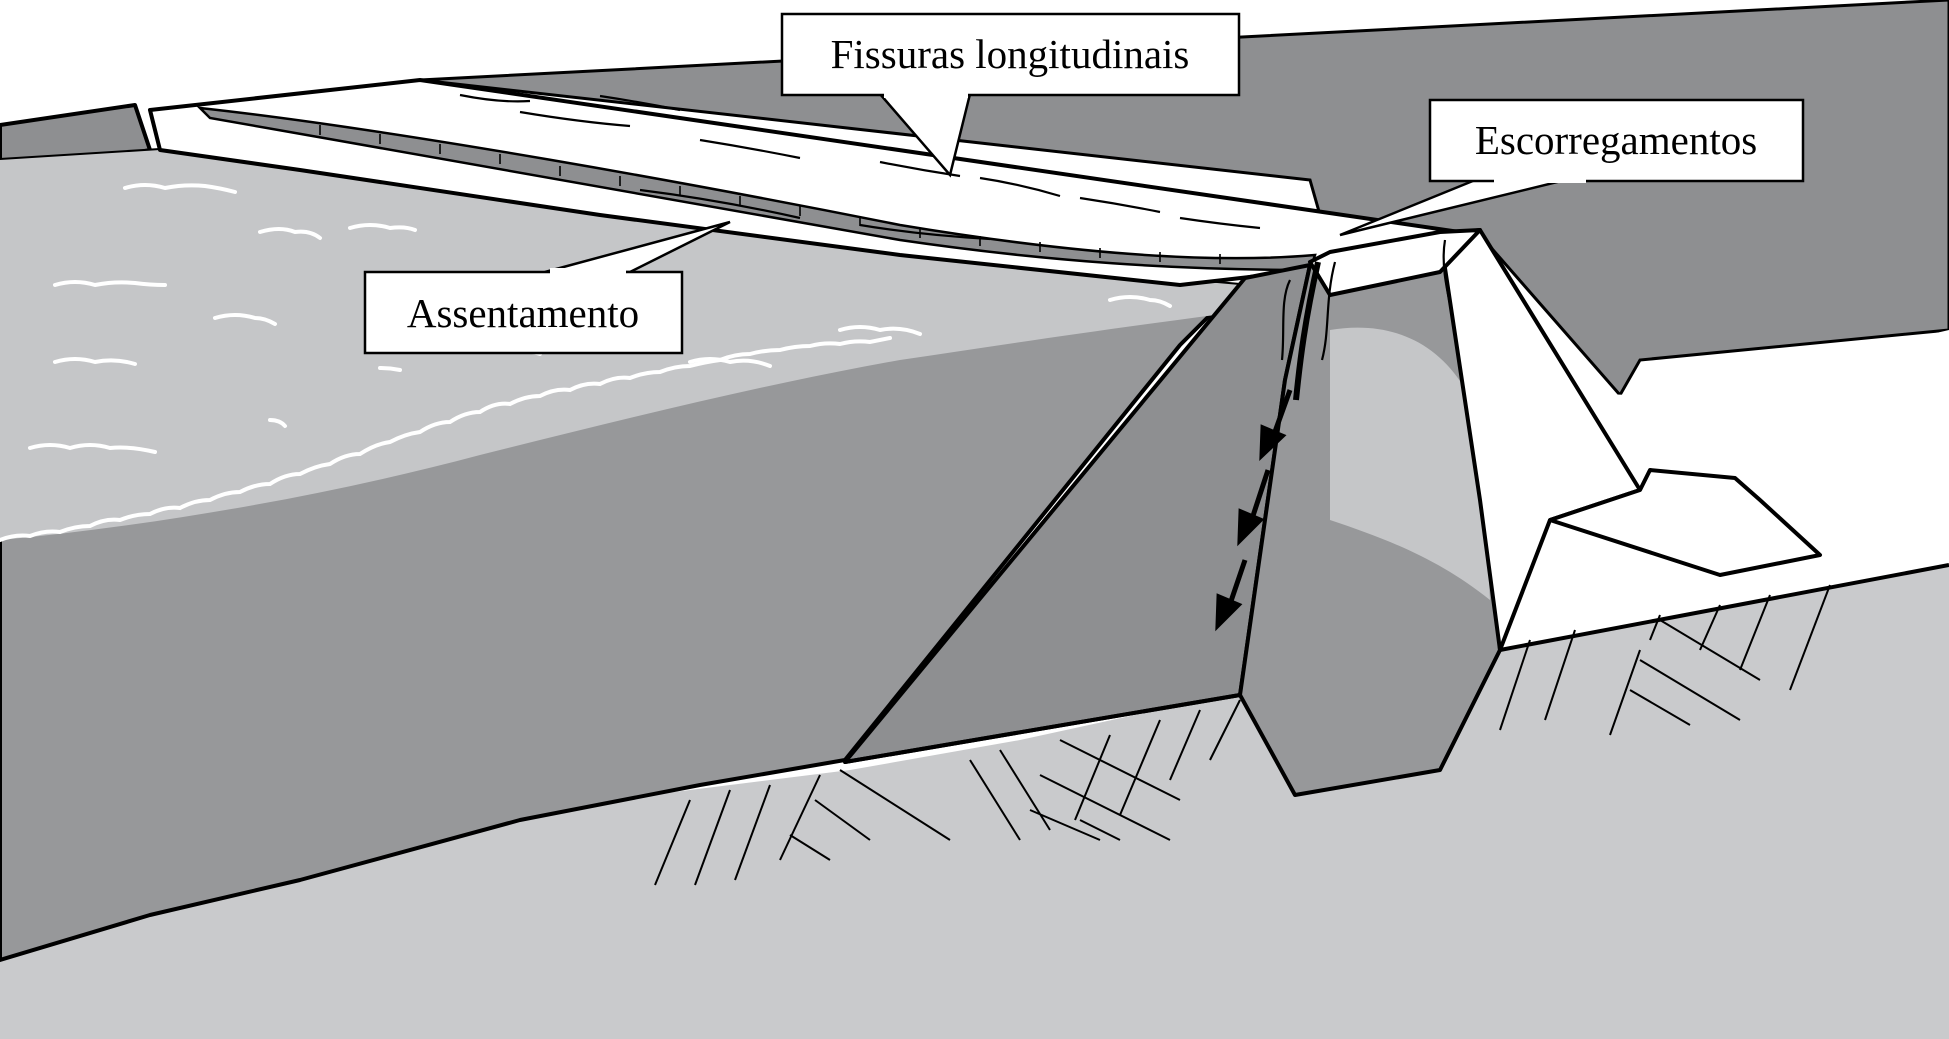 This screenshot has height=1039, width=1949. What do you see at coordinates (1368, 320) in the screenshot?
I see `slide-scarp` at bounding box center [1368, 320].